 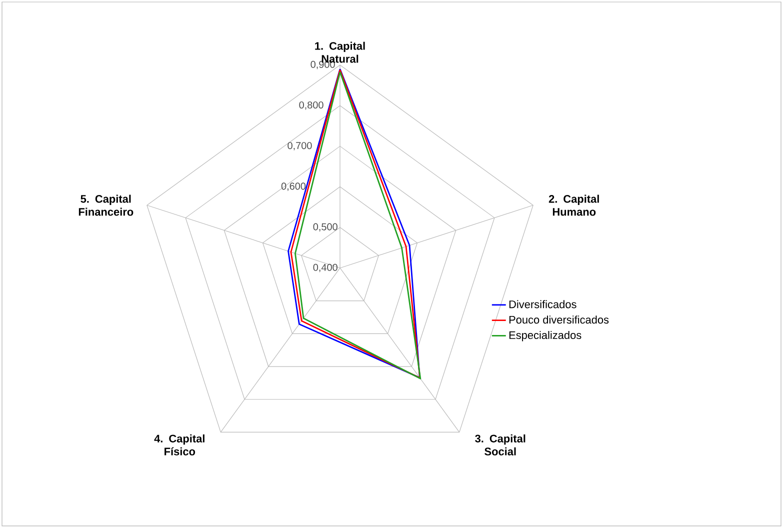 What do you see at coordinates (300, 146) in the screenshot?
I see `y-tick-label: 0,700` at bounding box center [300, 146].